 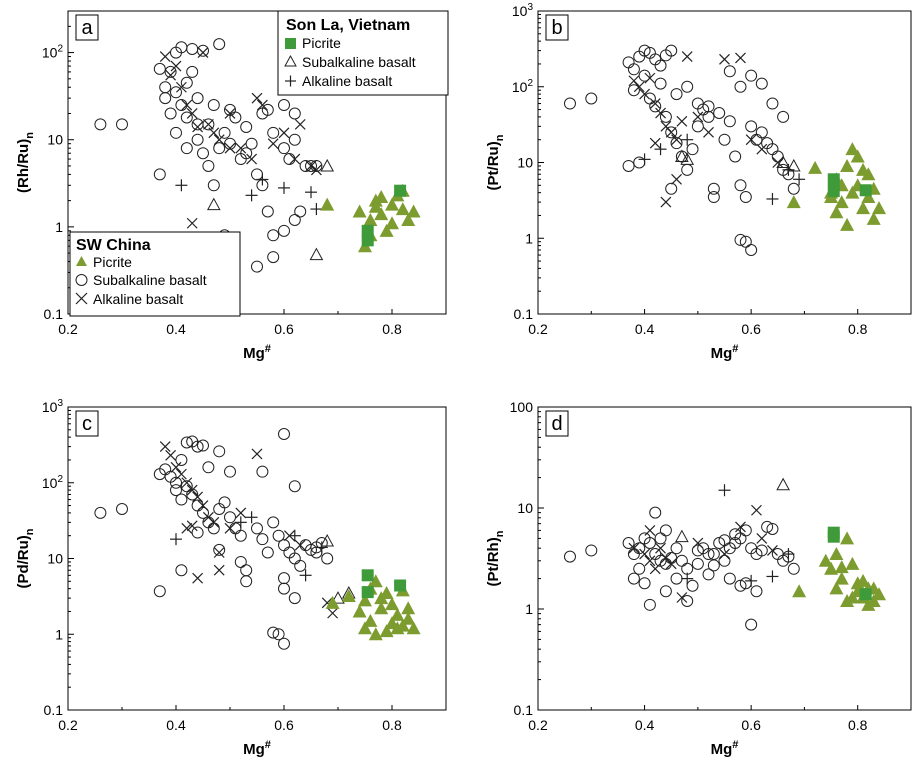 I want to click on y-tick-label: 10, so click(x=525, y=163).